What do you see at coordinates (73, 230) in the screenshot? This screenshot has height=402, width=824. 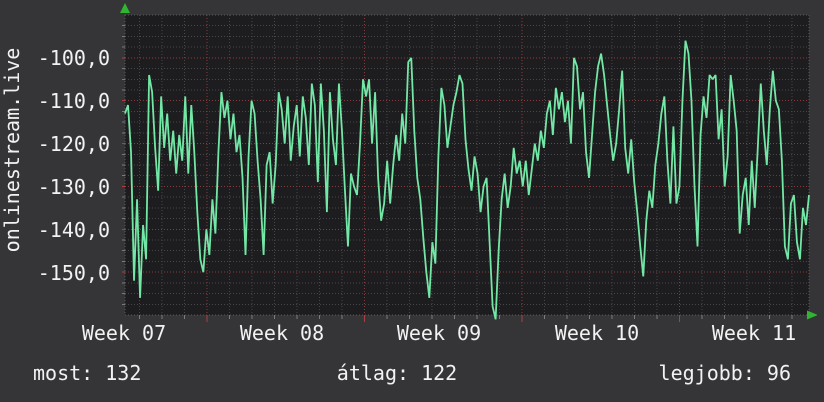 I see `y-tick-label: -140,0` at bounding box center [73, 230].